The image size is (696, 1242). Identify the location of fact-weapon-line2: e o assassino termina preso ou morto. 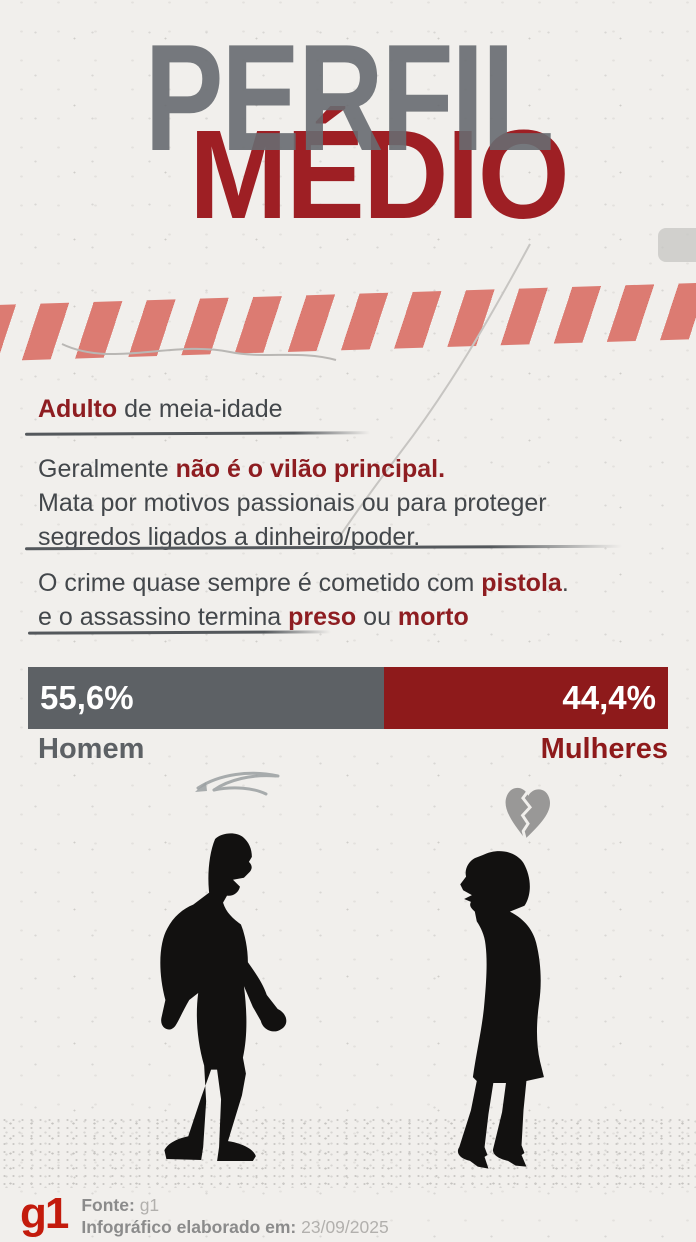
(253, 617).